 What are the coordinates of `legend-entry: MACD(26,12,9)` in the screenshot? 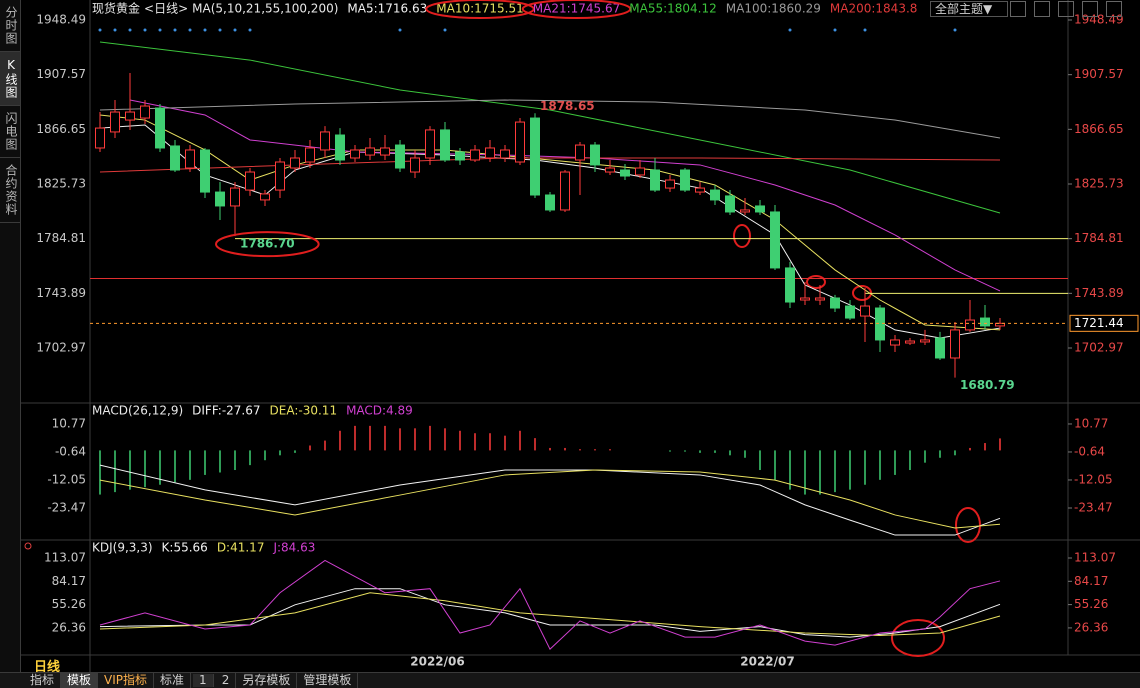 It's located at (137, 411).